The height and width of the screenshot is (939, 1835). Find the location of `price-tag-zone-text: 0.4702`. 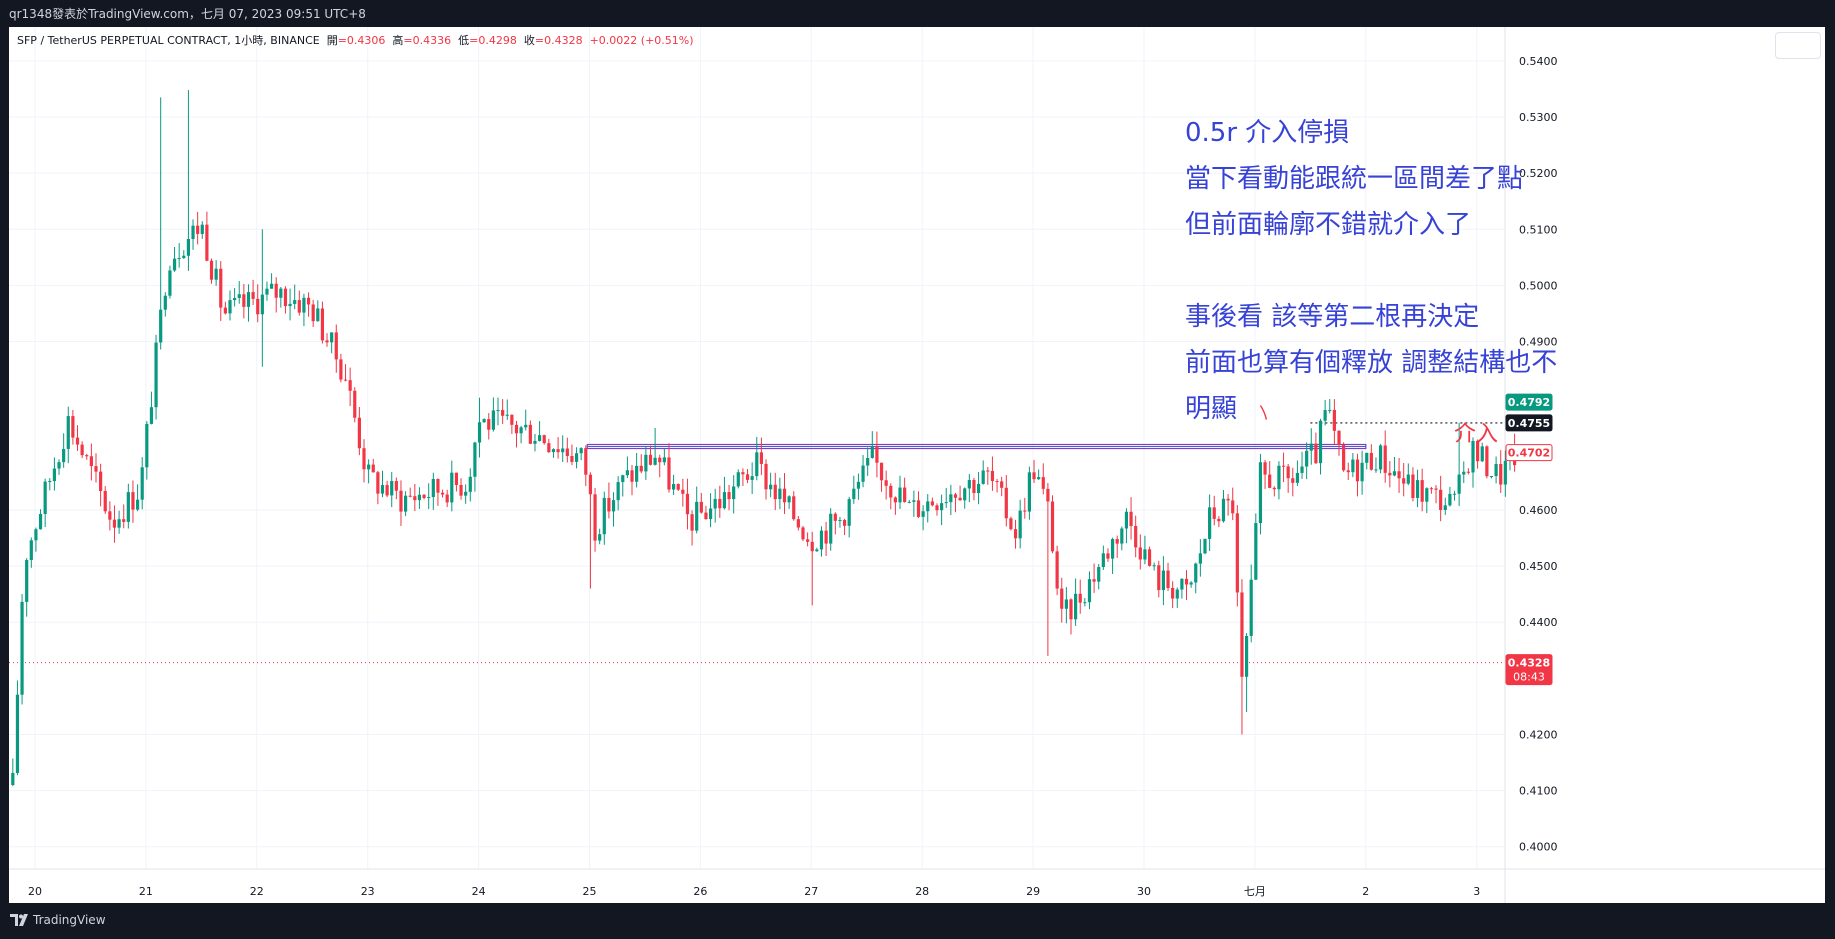

price-tag-zone-text: 0.4702 is located at coordinates (1529, 453).